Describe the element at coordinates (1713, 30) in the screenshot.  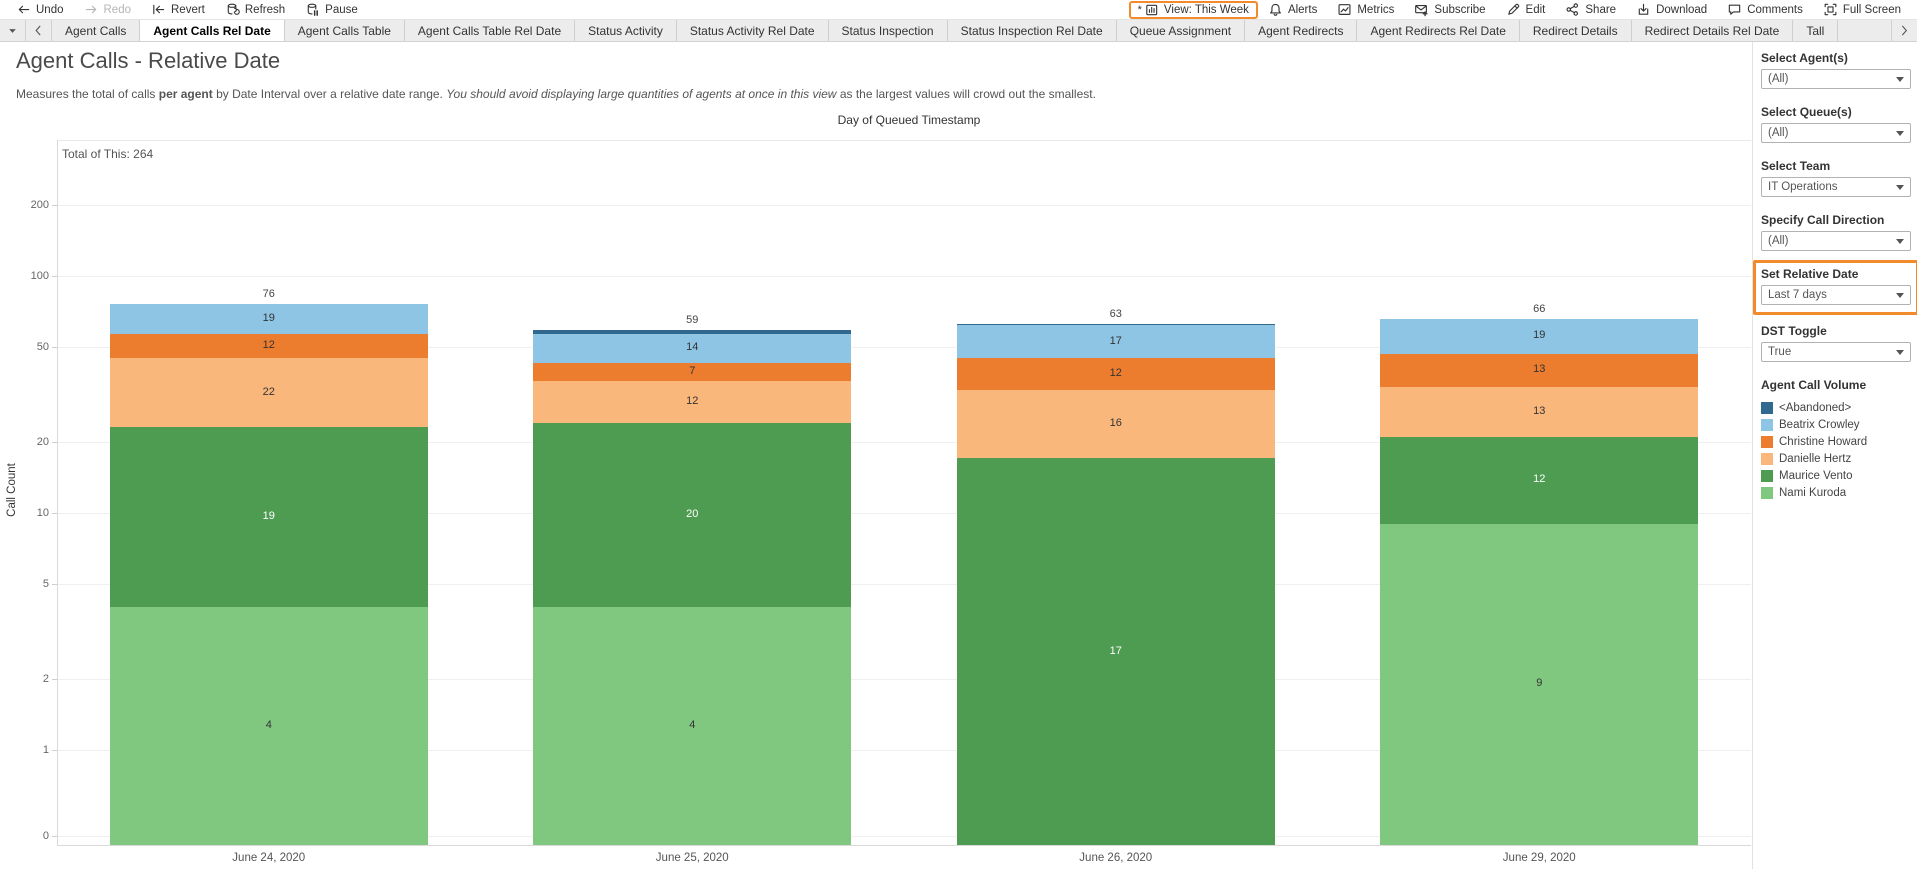
I see `tab-redirect-details-rel-date: Redirect Details Rel Date` at that location.